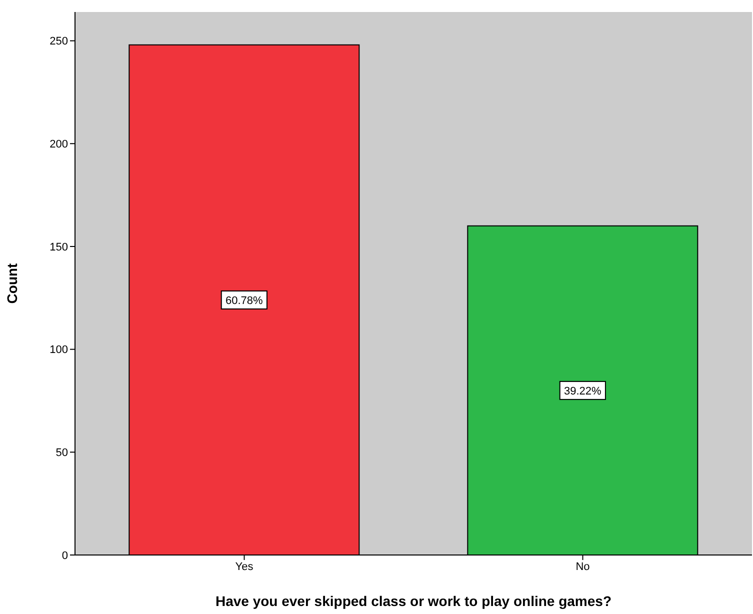 This screenshot has height=614, width=753. Describe the element at coordinates (583, 566) in the screenshot. I see `x-tick-label: No` at that location.